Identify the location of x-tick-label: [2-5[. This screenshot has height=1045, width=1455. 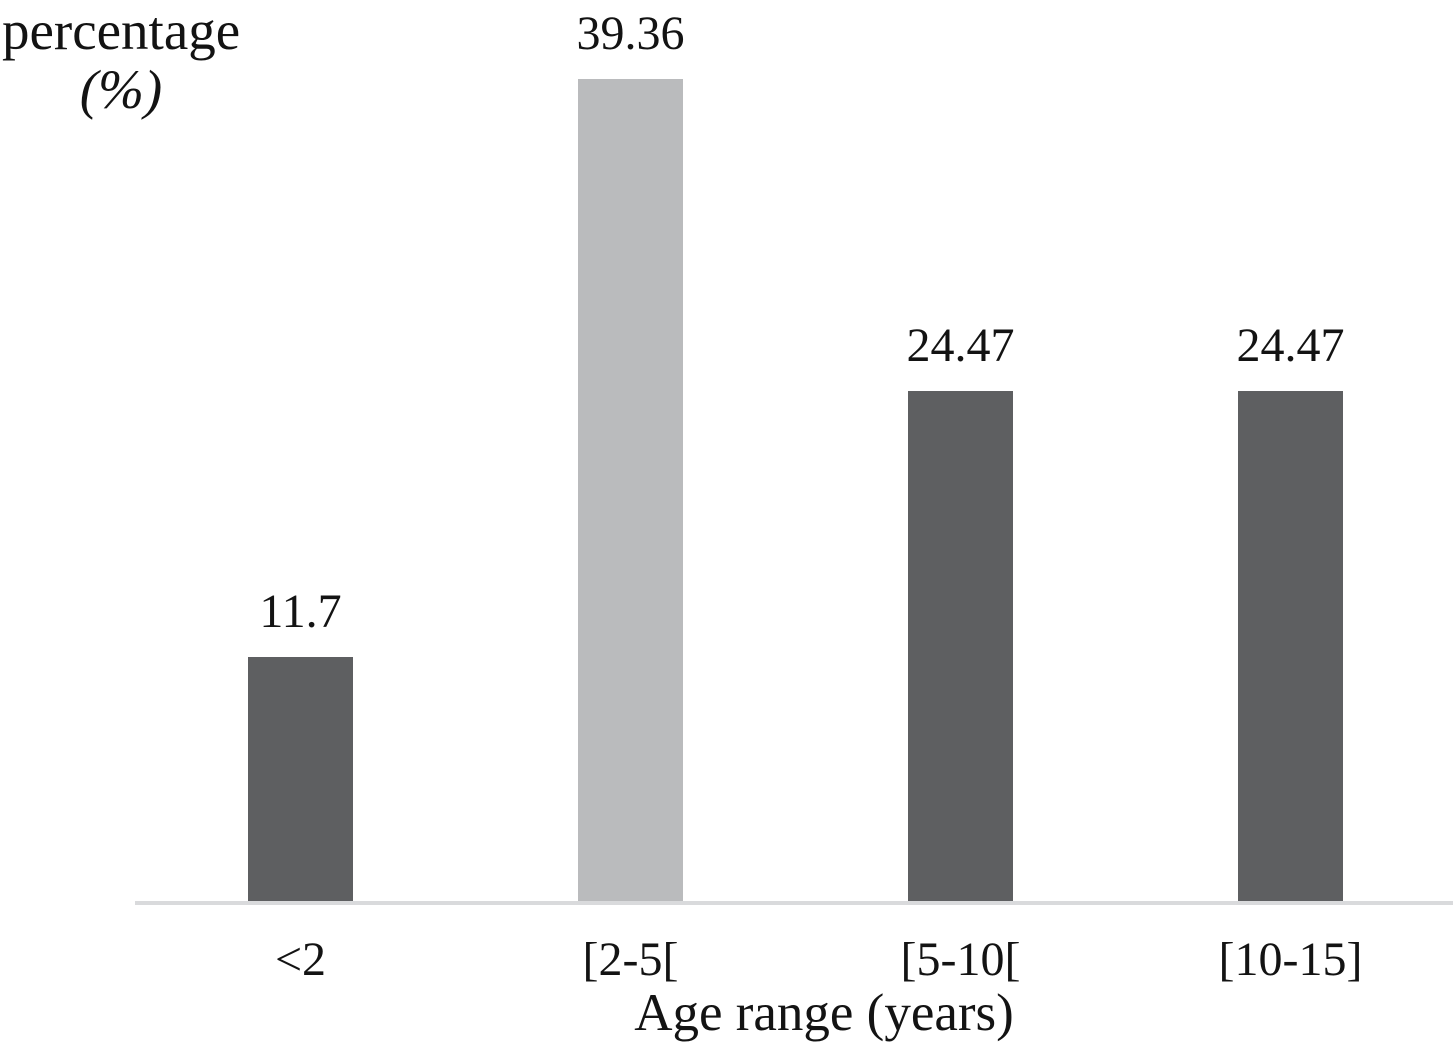
(630, 959).